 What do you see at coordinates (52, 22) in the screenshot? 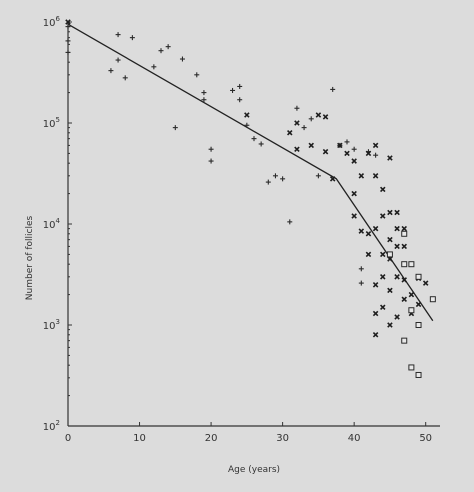
I see `y-tick-label: 10⁶` at bounding box center [52, 22].